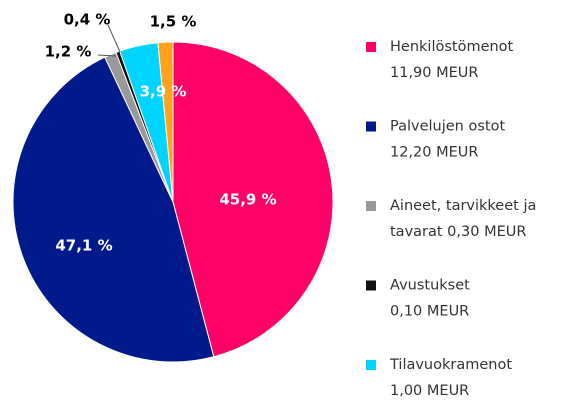 The image size is (582, 406). Describe the element at coordinates (458, 232) in the screenshot. I see `legend-detail: tavarat 0,30 MEUR` at that location.